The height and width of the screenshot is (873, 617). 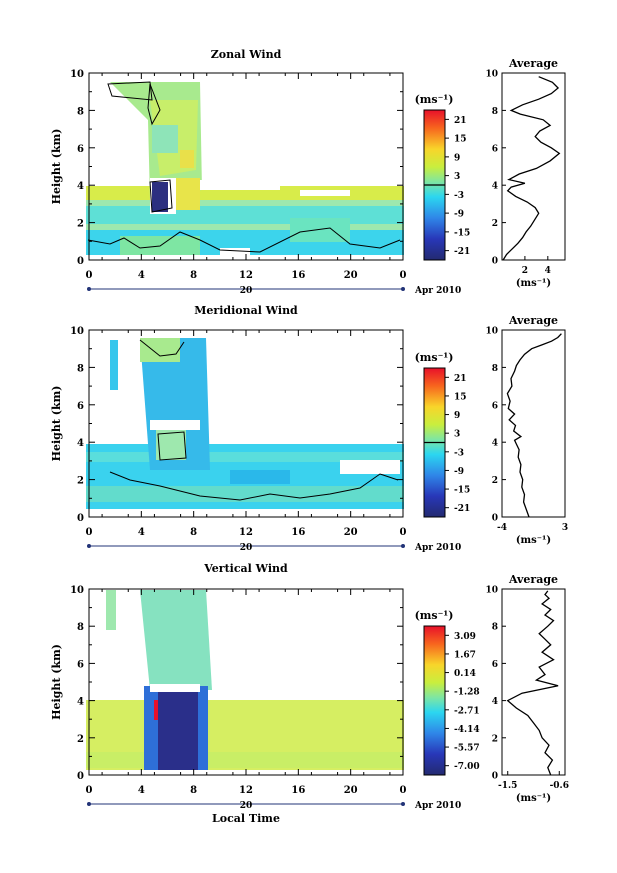 What do you see at coordinates (77, 74) in the screenshot?
I see `y-tick-label: 10` at bounding box center [77, 74].